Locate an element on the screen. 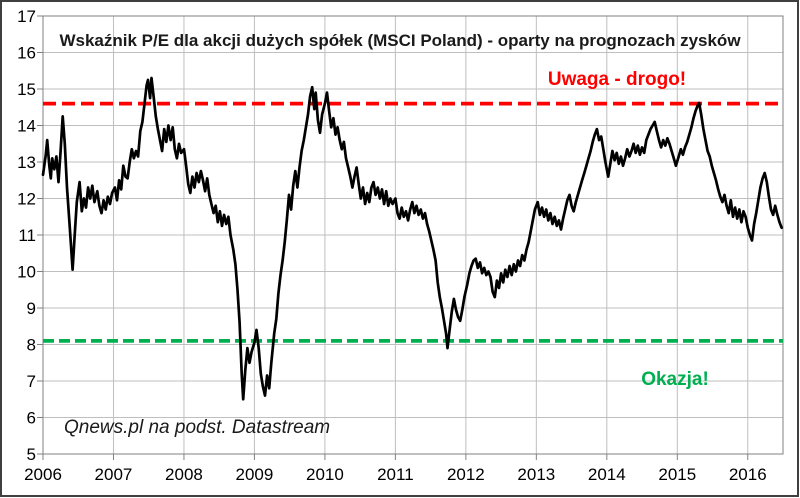 Image resolution: width=800 pixels, height=498 pixels. y-tick-label: 7 is located at coordinates (31, 381).